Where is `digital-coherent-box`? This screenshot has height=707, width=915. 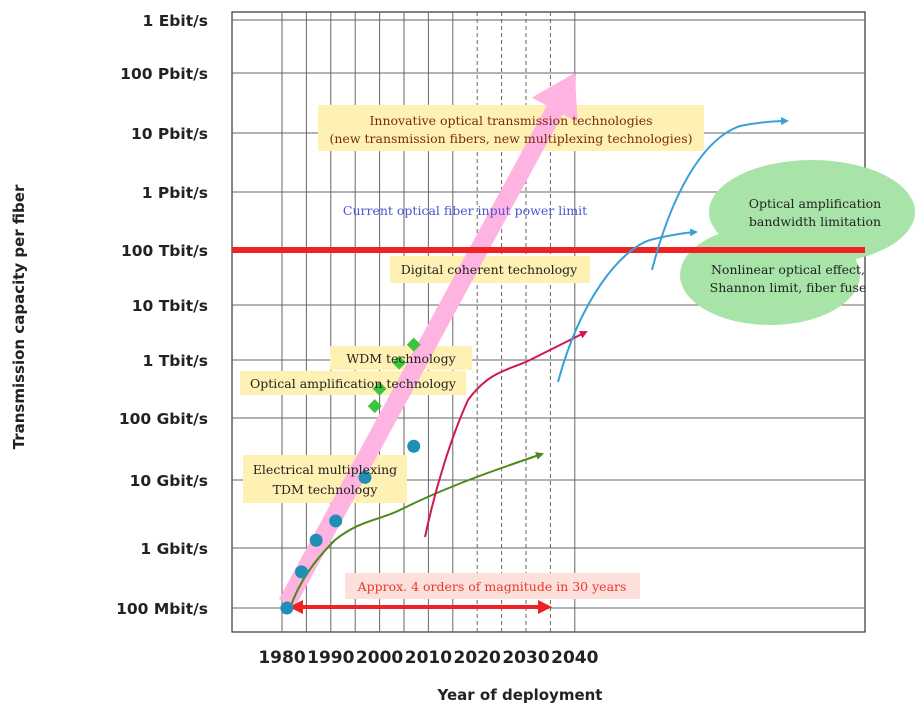 digital-coherent-box is located at coordinates (490, 269).